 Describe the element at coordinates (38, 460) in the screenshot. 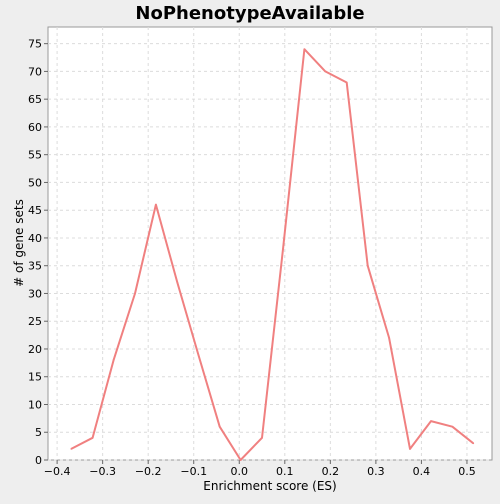

I see `y-tick-label: 0` at that location.